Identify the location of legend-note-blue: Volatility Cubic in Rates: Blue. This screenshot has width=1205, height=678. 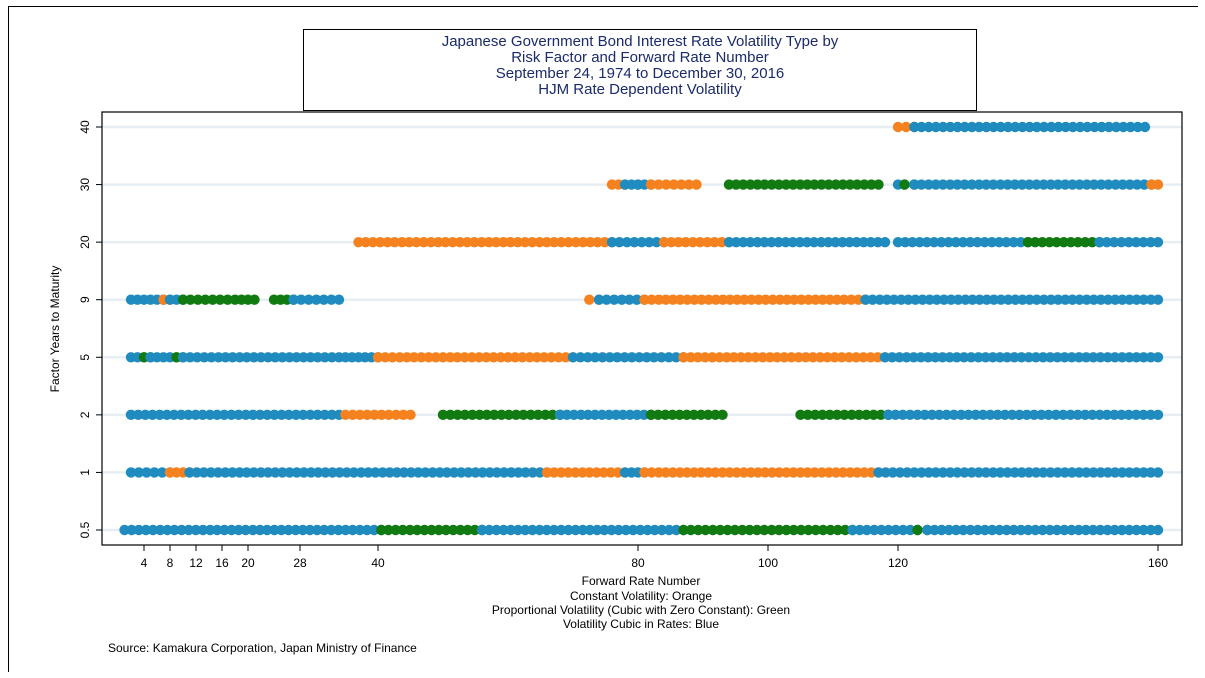
(641, 624).